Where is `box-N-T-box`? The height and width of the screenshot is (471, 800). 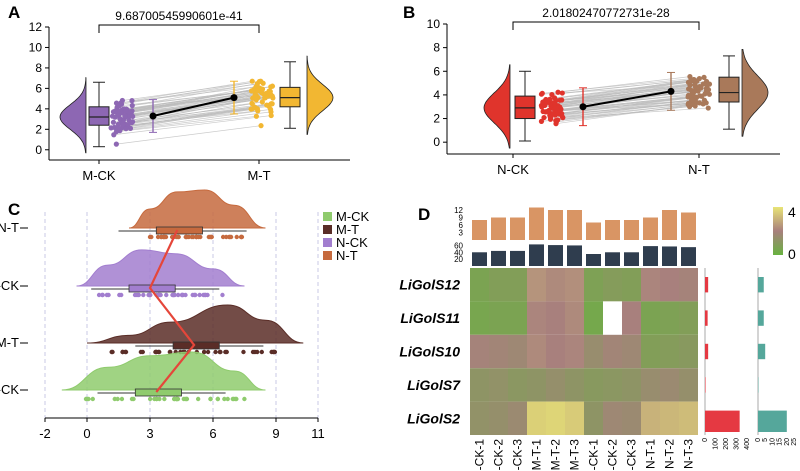 box-N-T-box is located at coordinates (729, 89).